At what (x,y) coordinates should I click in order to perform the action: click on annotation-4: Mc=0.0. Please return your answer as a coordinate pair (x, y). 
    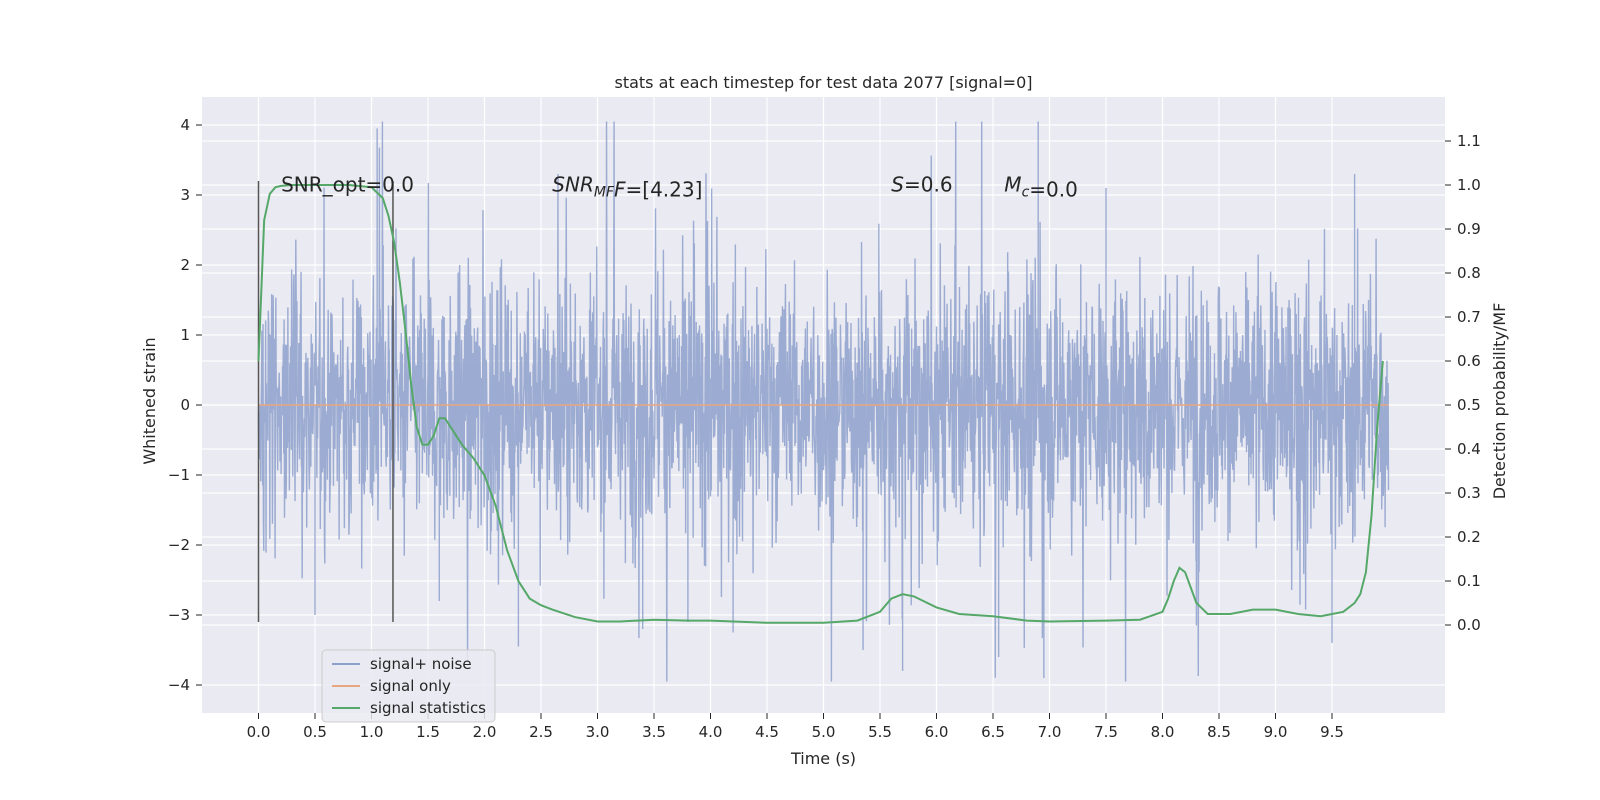
    Looking at the image, I should click on (1041, 187).